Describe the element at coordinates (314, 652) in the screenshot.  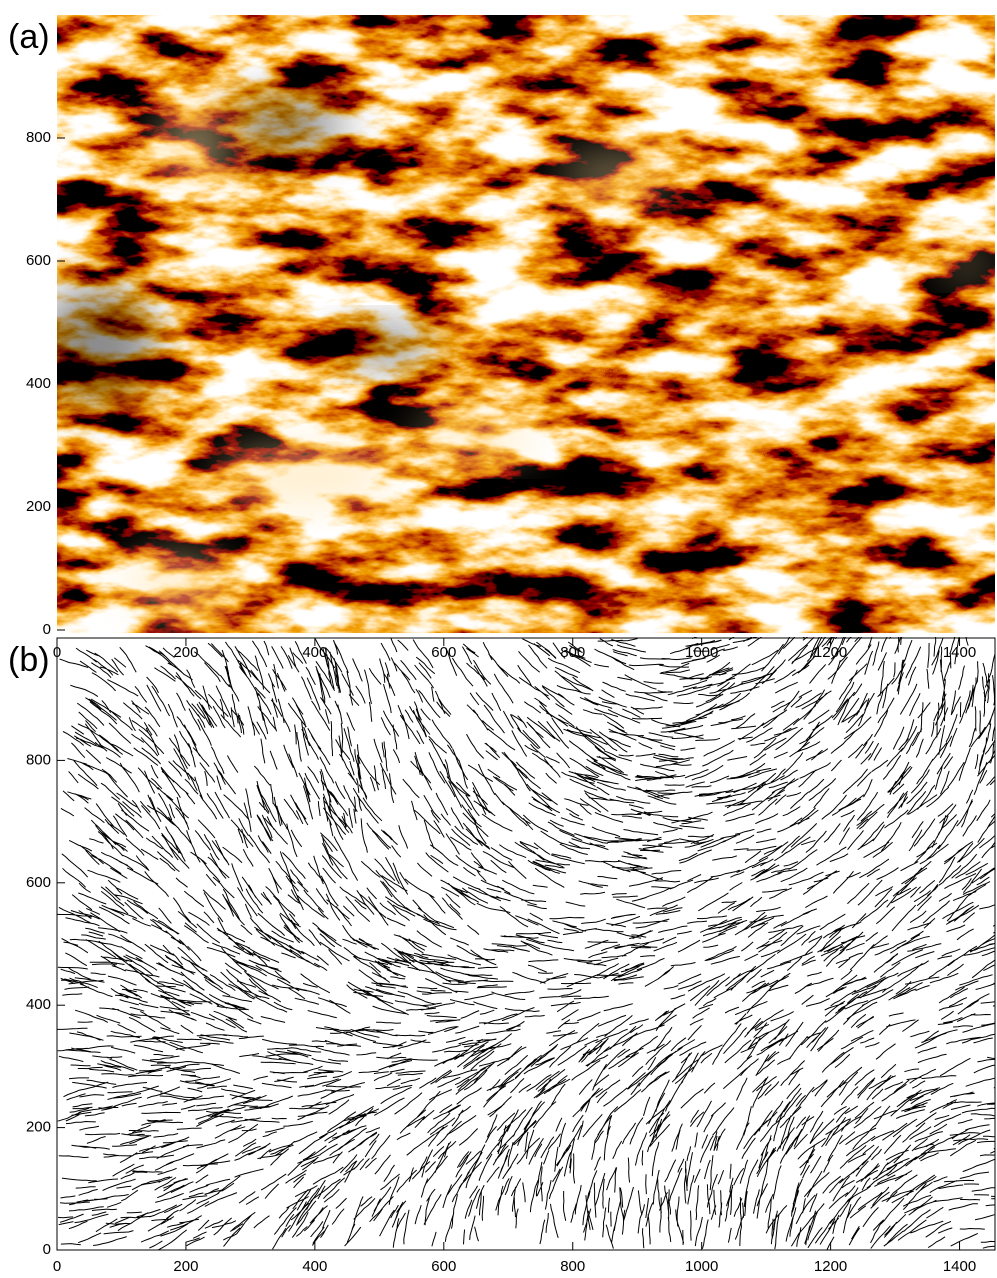
I see `x-tick-label-top: 400` at that location.